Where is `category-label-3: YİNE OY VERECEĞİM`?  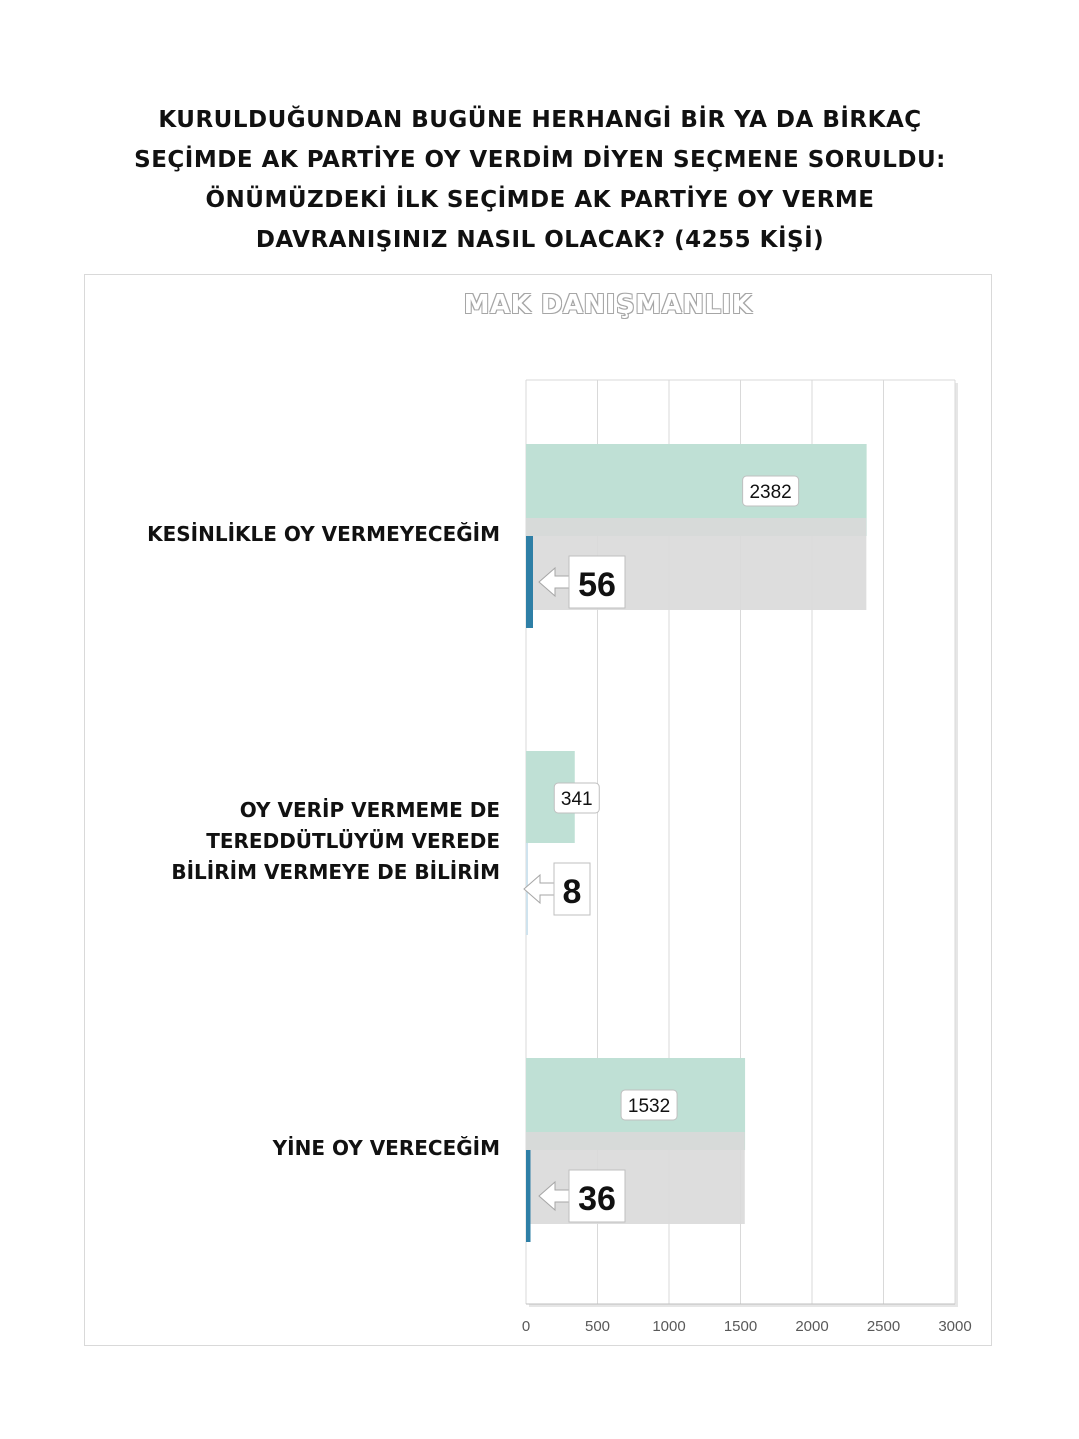
category-label-3: YİNE OY VERECEĞİM is located at coordinates (386, 1148).